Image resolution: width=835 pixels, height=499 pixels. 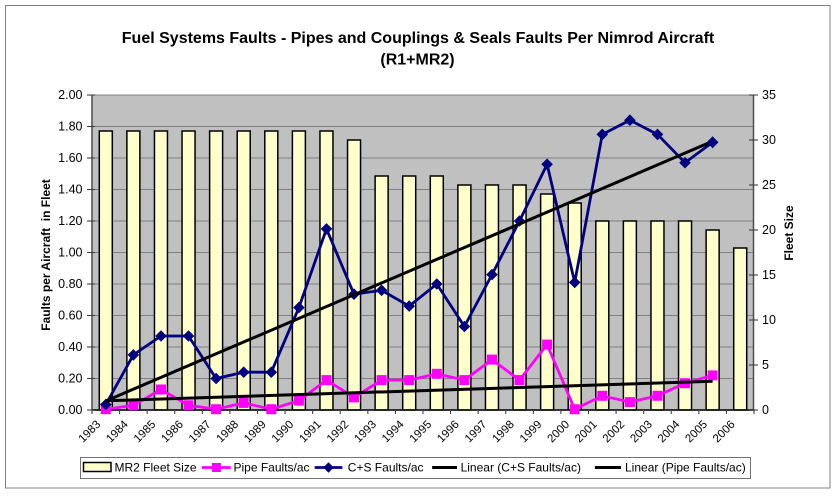 I want to click on svg-text: (R1+MR2), so click(x=417, y=59).